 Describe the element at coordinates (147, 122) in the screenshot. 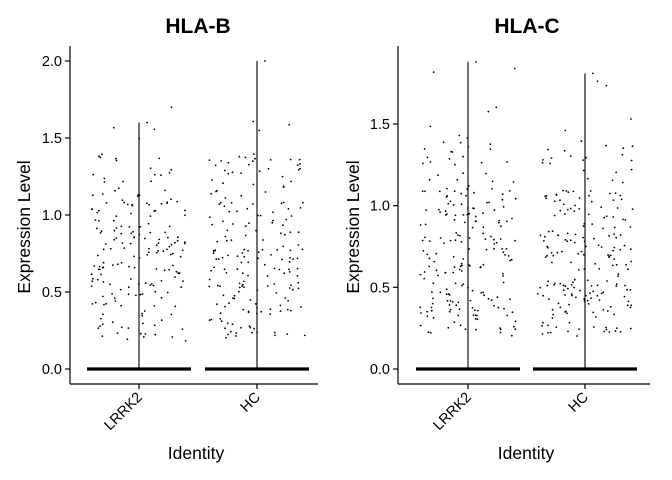

I see `data-point-max` at that location.